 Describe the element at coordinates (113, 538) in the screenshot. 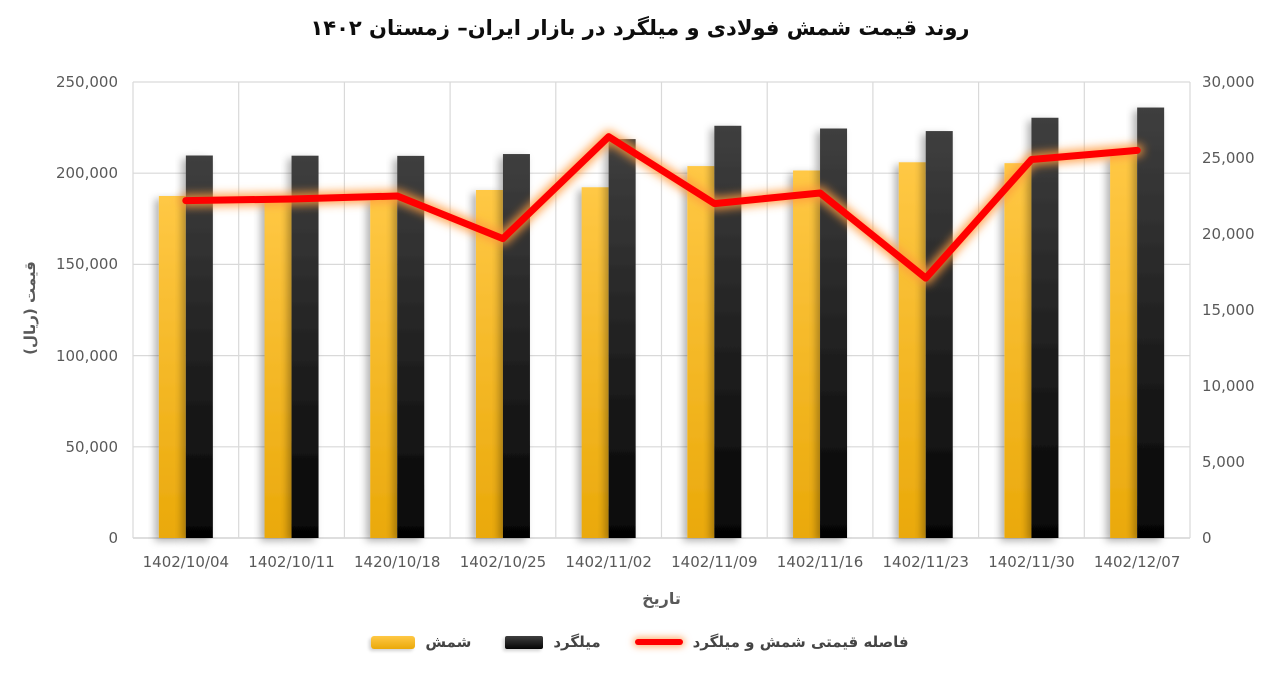

I see `y-axis-left-tick-label: 0` at that location.